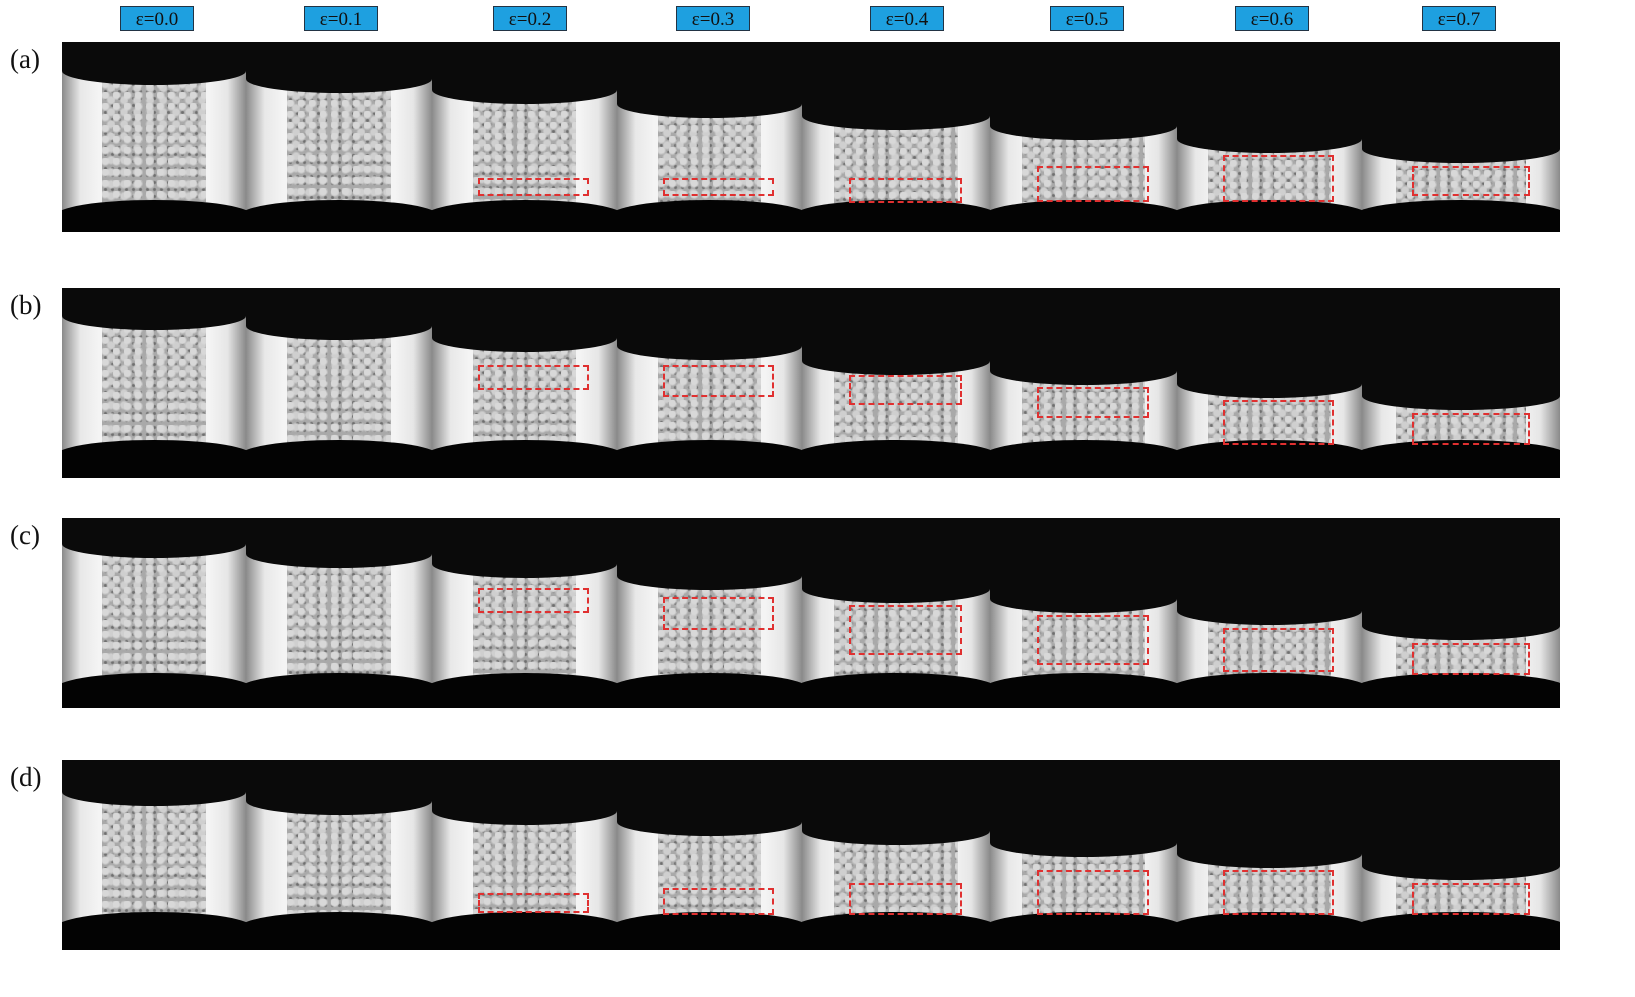 Image resolution: width=1635 pixels, height=997 pixels. What do you see at coordinates (341, 18) in the screenshot?
I see `strain-header: ε=0.1` at bounding box center [341, 18].